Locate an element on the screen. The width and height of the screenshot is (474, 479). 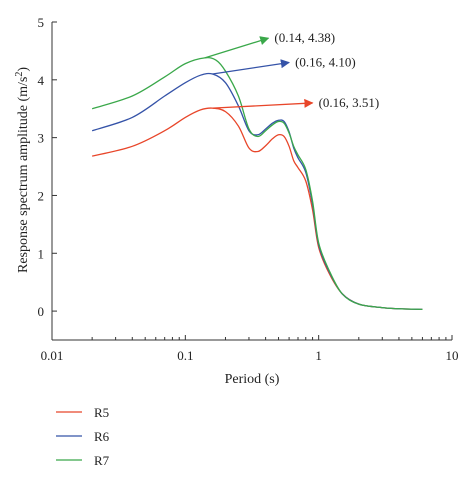
y-tick-label: 2 is located at coordinates (41, 195).